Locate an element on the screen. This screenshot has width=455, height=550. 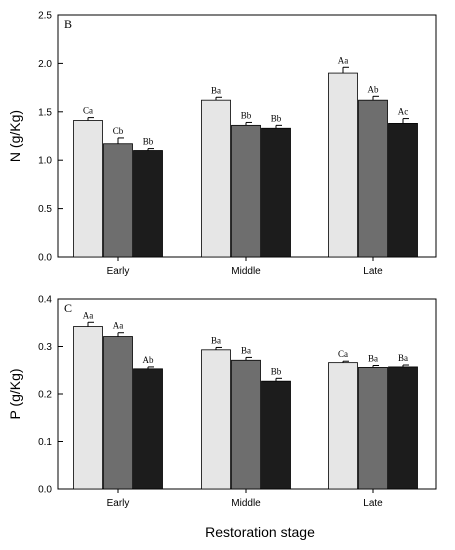
significance-label: Ac is located at coordinates (403, 112).